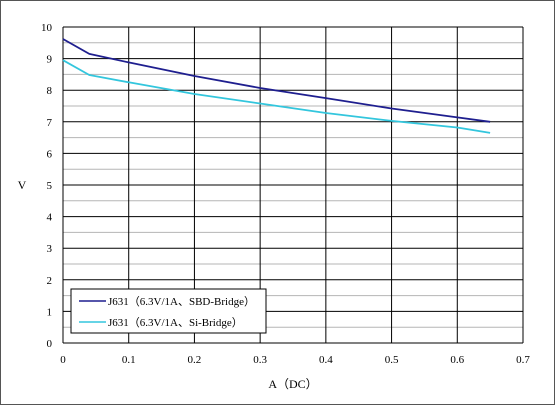 The image size is (555, 405). What do you see at coordinates (292, 384) in the screenshot?
I see `x-axis-title: A（DC）` at bounding box center [292, 384].